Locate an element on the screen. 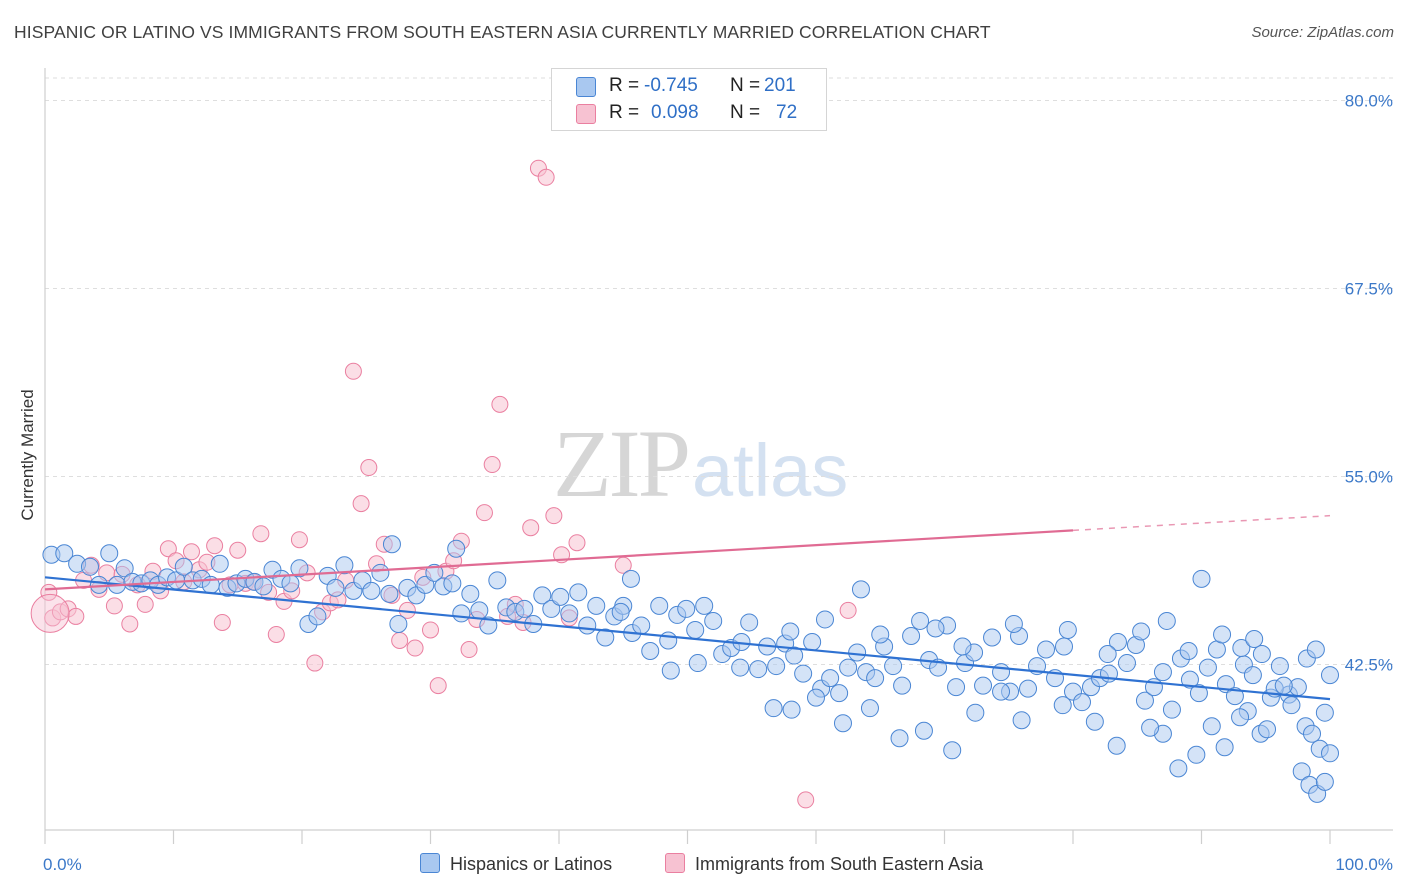  legend-n-value: 72 is located at coordinates (787, 112).